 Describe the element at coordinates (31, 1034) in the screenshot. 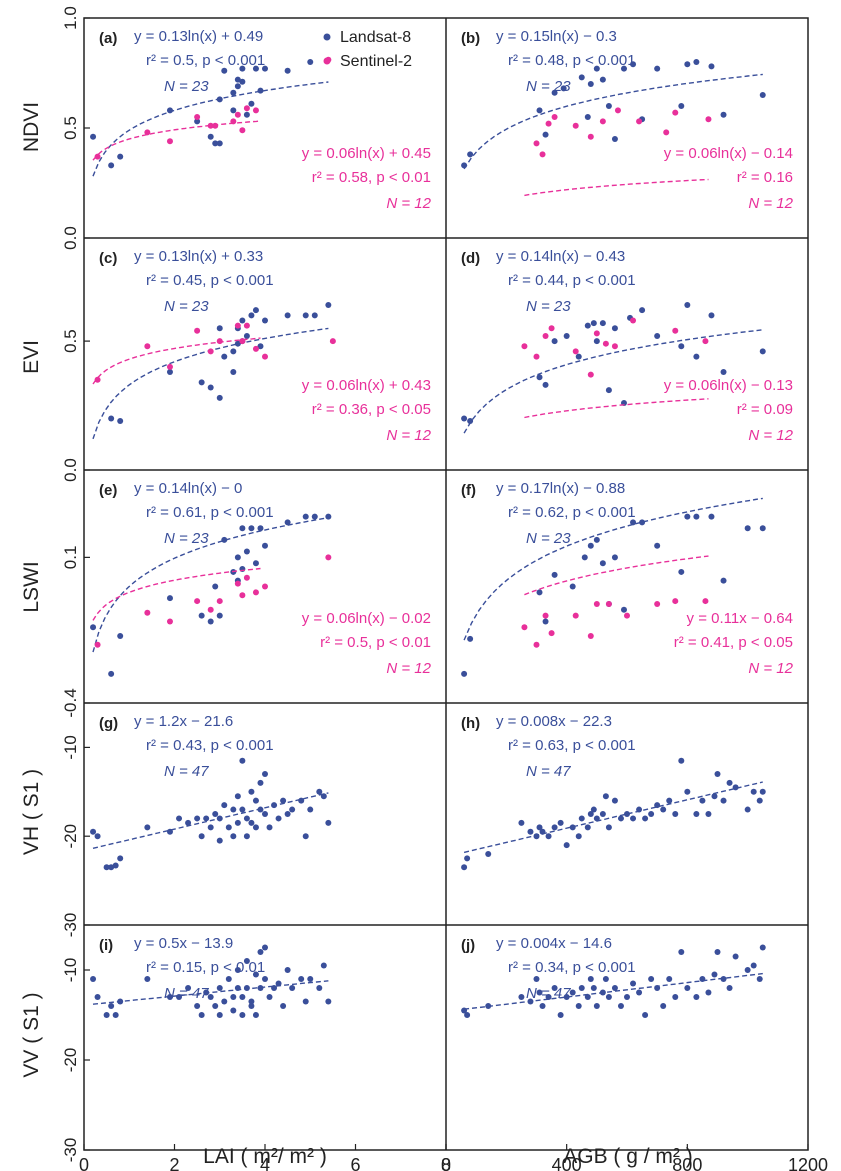

I see `y-axis-label-vv: VV ( S1 )` at that location.